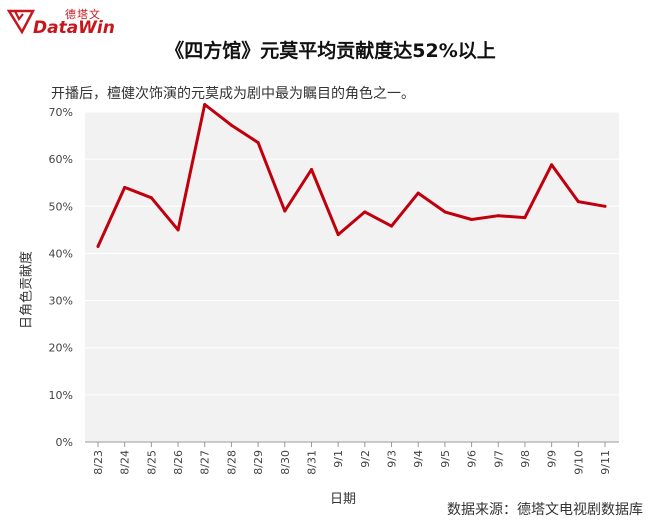  What do you see at coordinates (61, 112) in the screenshot?
I see `y-tick-label: 70%` at bounding box center [61, 112].